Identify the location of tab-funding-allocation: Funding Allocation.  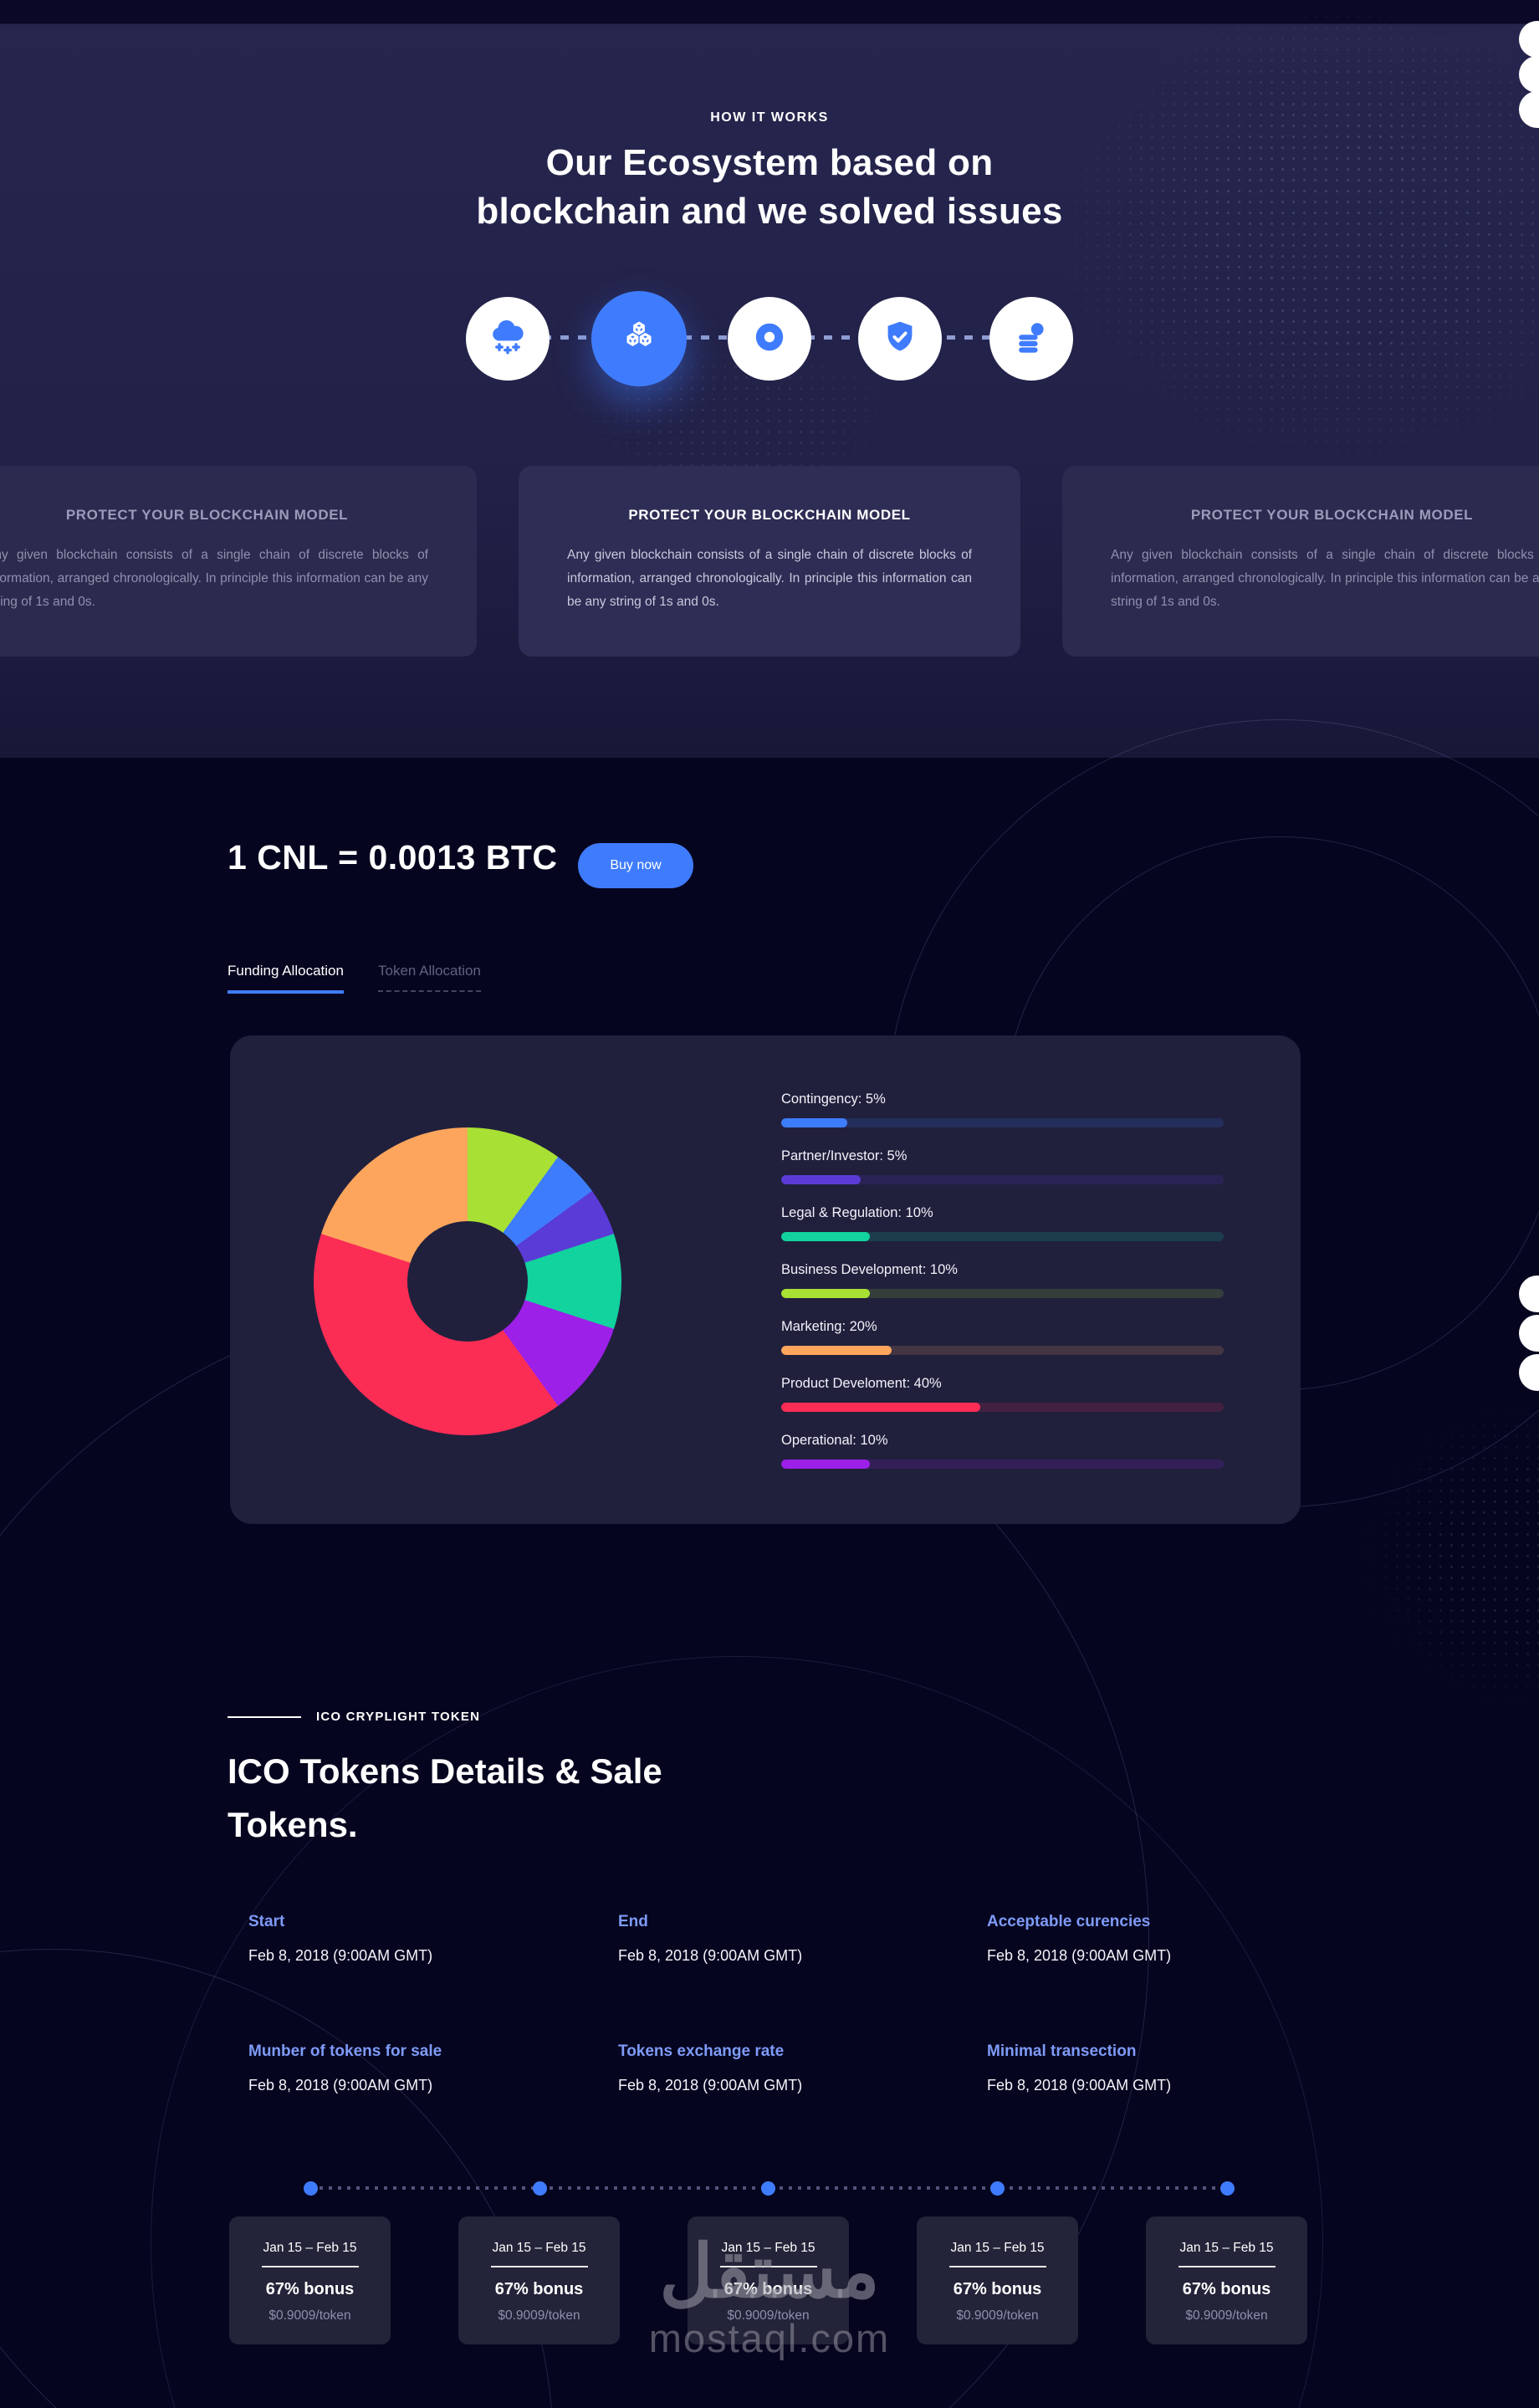
(286, 979).